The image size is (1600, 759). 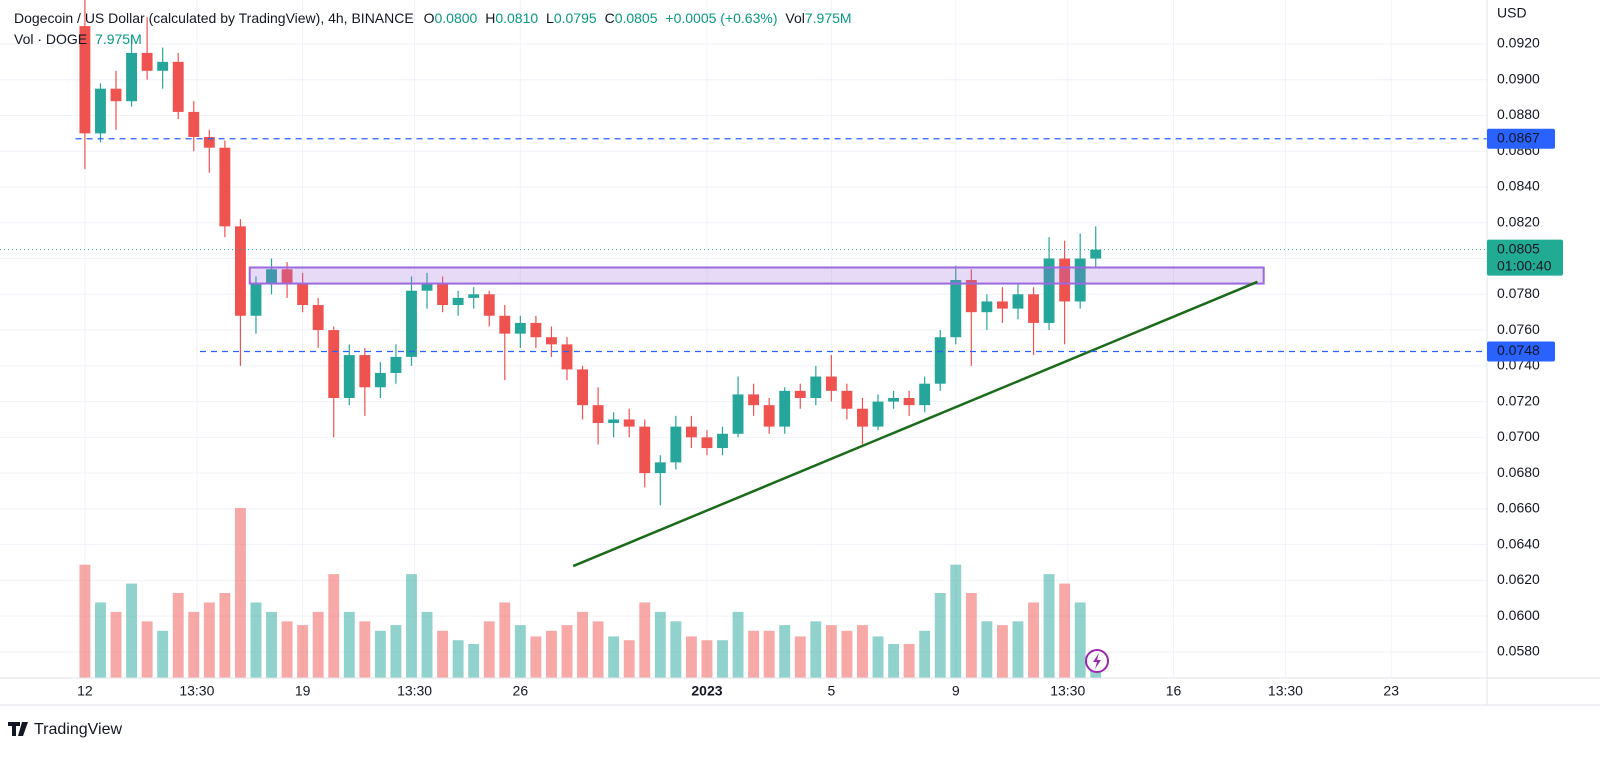 What do you see at coordinates (1518, 615) in the screenshot?
I see `y-tick-label: 0.0600` at bounding box center [1518, 615].